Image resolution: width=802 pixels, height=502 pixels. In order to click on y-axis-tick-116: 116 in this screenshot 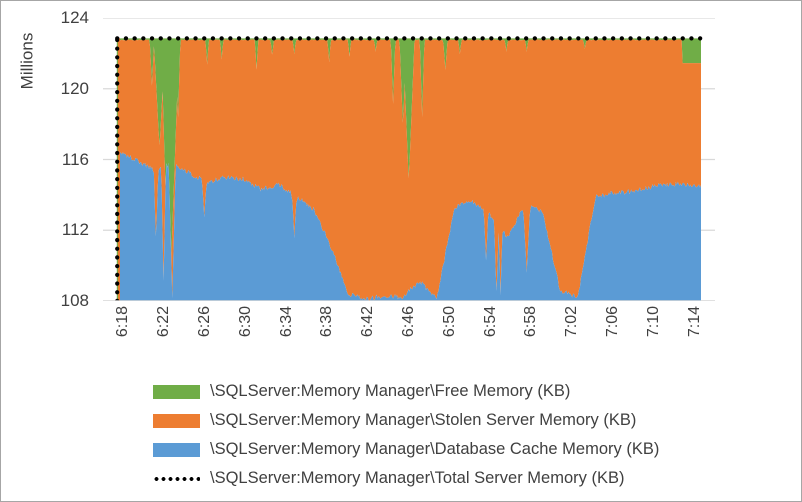, I will do `click(75, 159)`.